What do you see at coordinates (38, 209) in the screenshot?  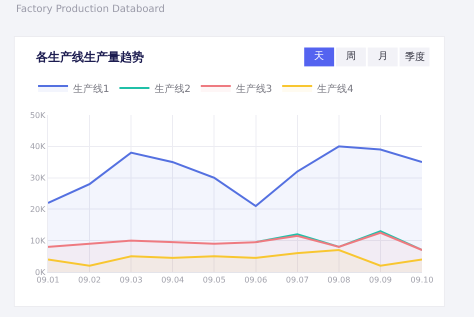 I see `y-tick-label: 20K` at bounding box center [38, 209].